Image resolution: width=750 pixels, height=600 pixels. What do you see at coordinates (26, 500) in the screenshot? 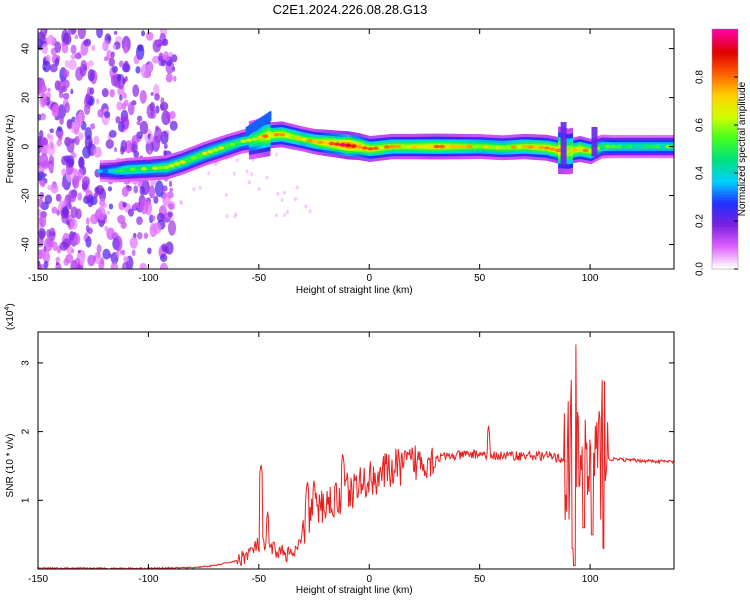
I see `y-tick-label: 1` at bounding box center [26, 500].